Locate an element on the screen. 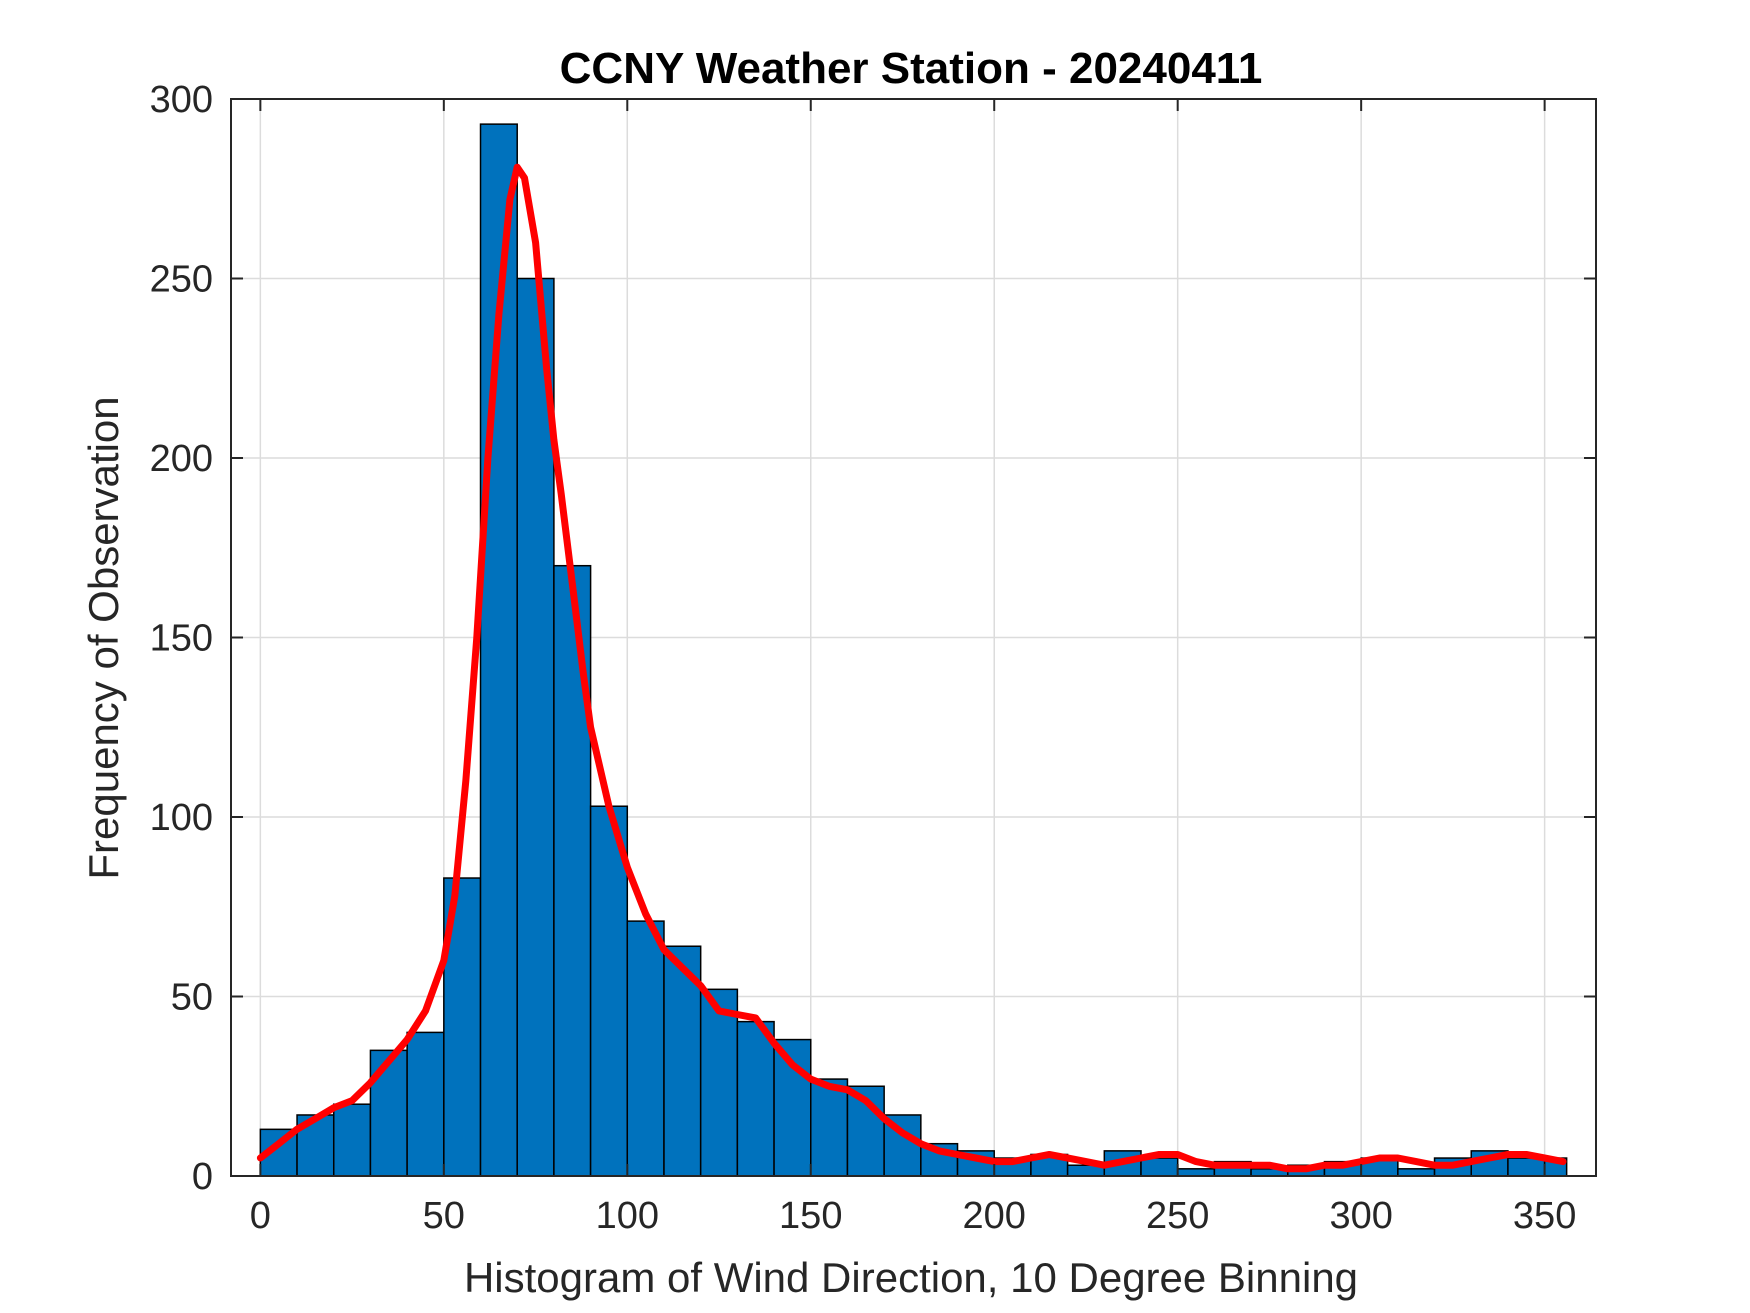 The image size is (1750, 1313). x-tick-labels: 0 50 100 150 200 250 300 350 is located at coordinates (913, 1216).